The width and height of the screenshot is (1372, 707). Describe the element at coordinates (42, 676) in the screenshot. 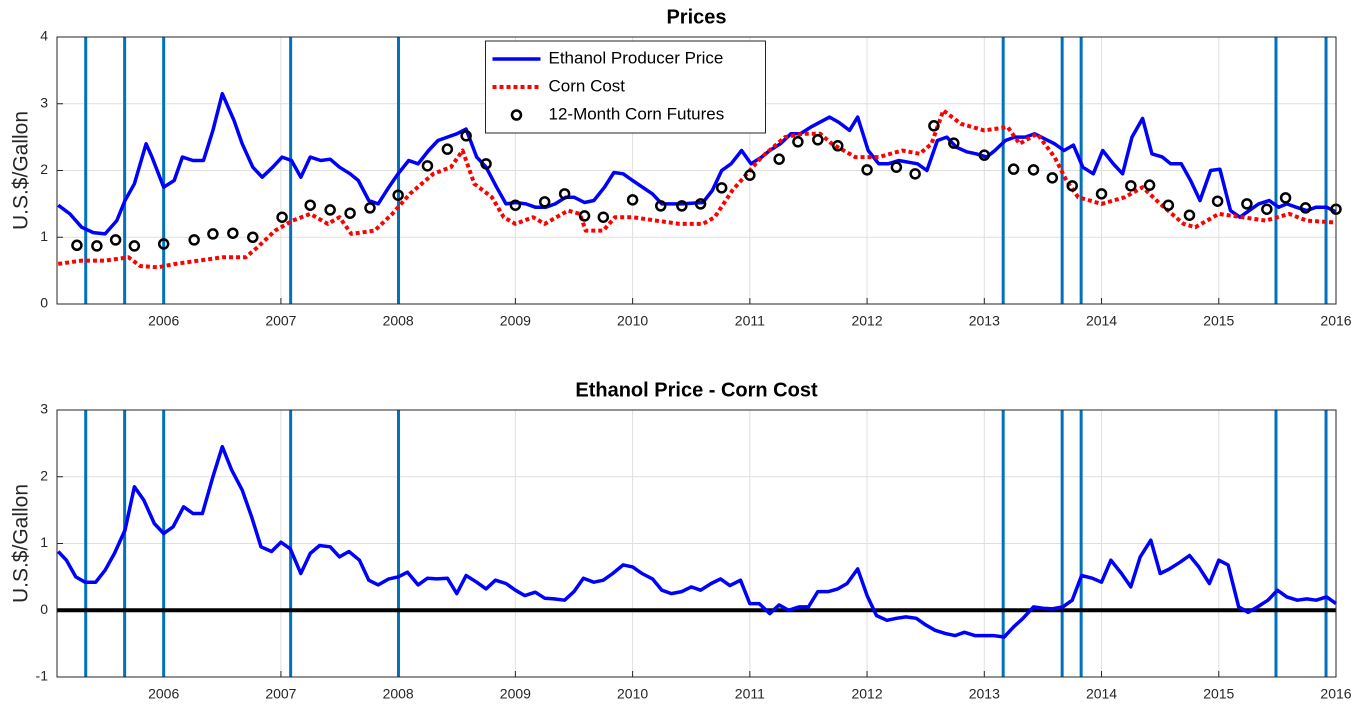

I see `y-tick-label: -1` at that location.